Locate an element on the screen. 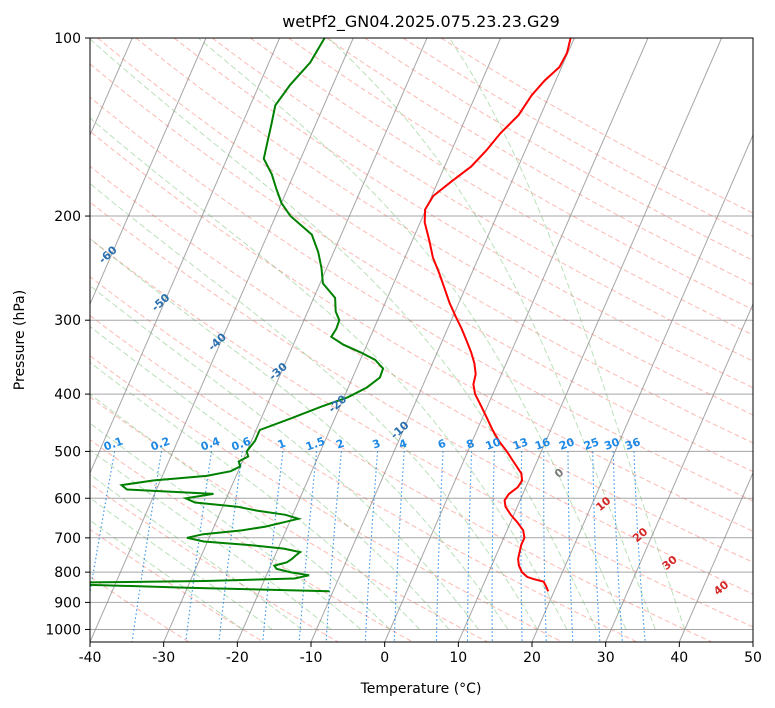  isotherm-label: -80 is located at coordinates (8, 155).